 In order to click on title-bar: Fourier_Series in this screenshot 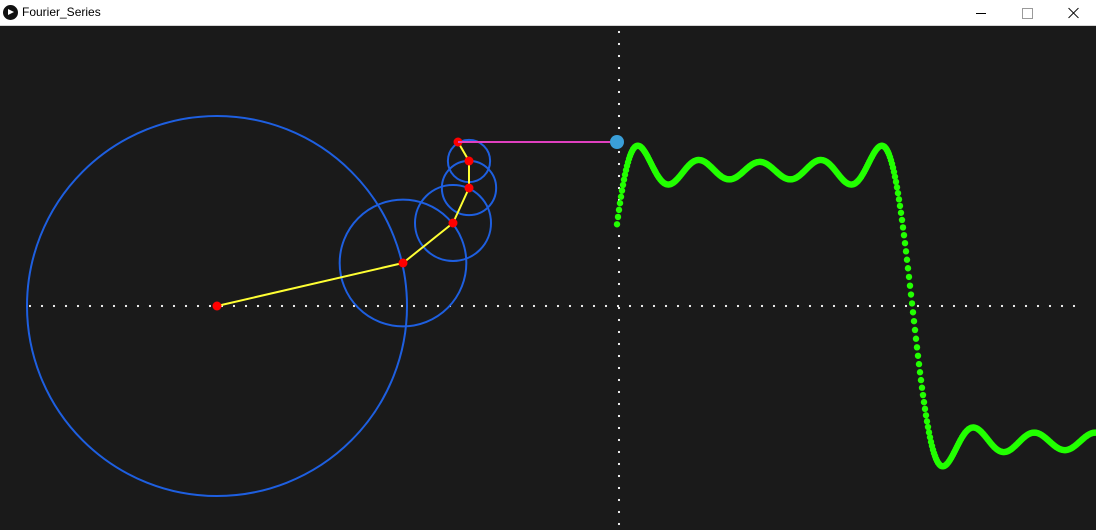, I will do `click(548, 13)`.